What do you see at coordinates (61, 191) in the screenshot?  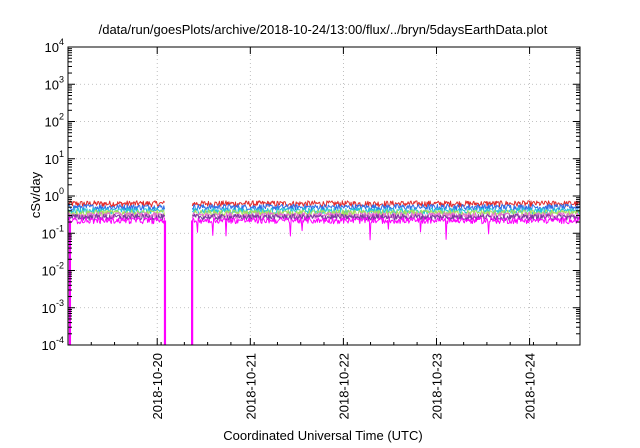 I see `y-tick-exponent: 0` at bounding box center [61, 191].